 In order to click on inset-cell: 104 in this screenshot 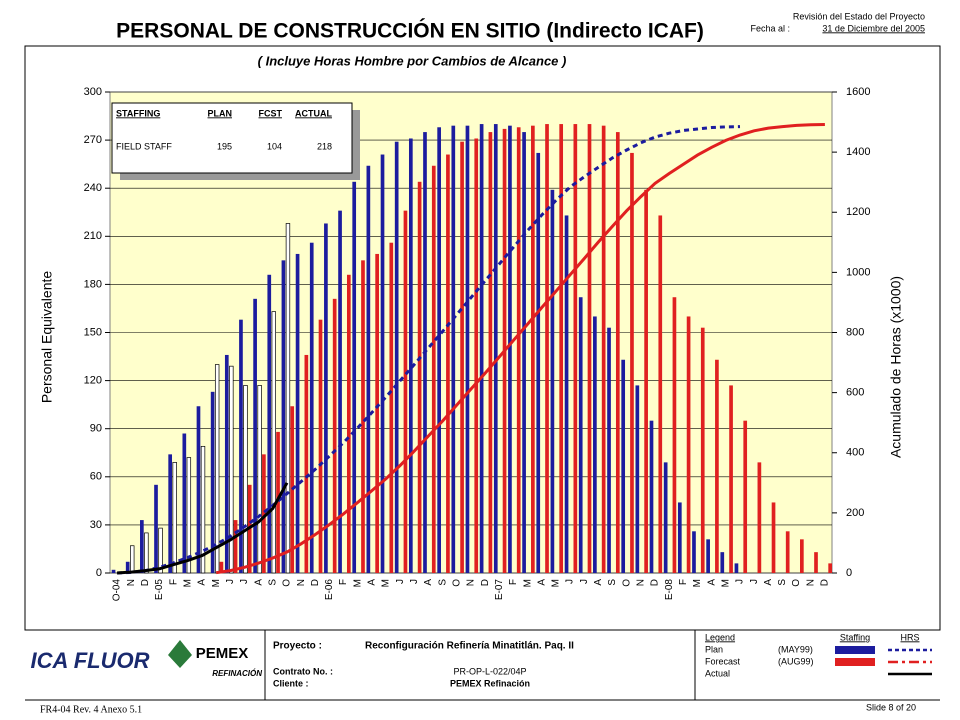, I will do `click(274, 146)`.